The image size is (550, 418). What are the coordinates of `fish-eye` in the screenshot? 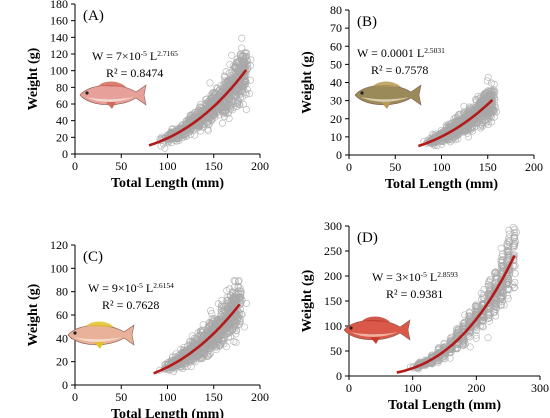 It's located at (351, 328).